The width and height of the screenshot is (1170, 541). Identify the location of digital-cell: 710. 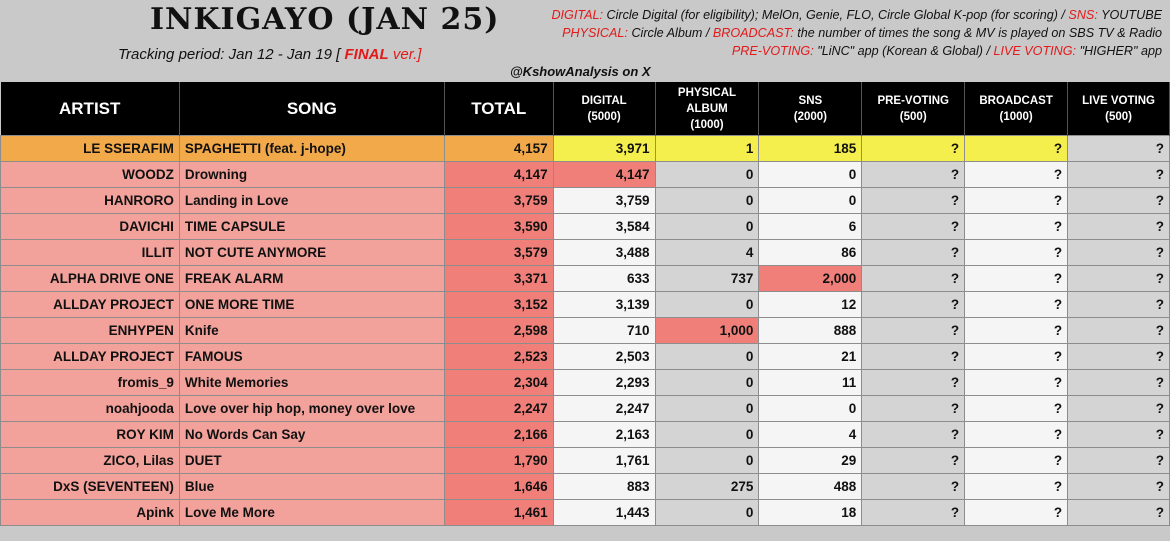
(604, 330).